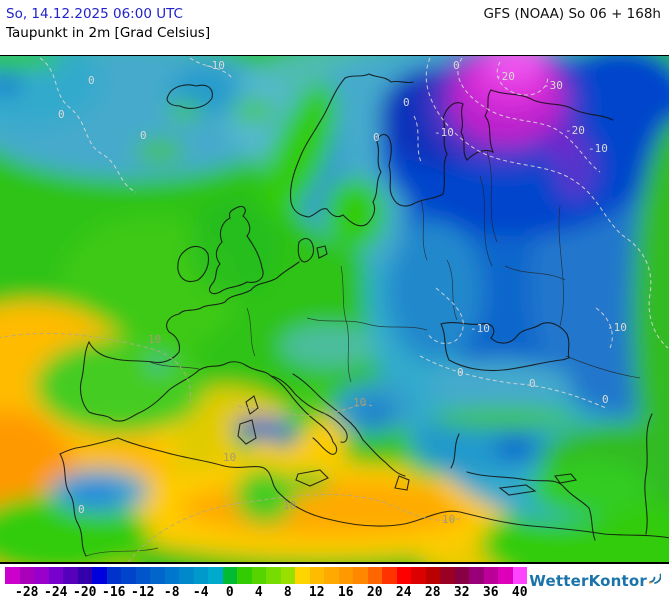  I want to click on legend-tick: 0, so click(229, 592).